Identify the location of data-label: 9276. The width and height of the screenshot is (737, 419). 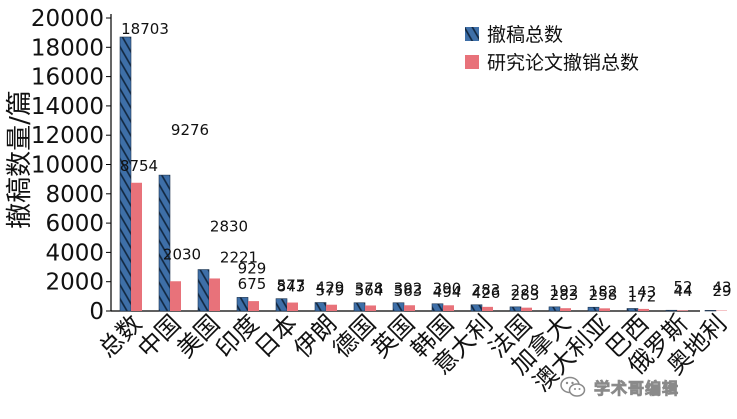
(190, 130).